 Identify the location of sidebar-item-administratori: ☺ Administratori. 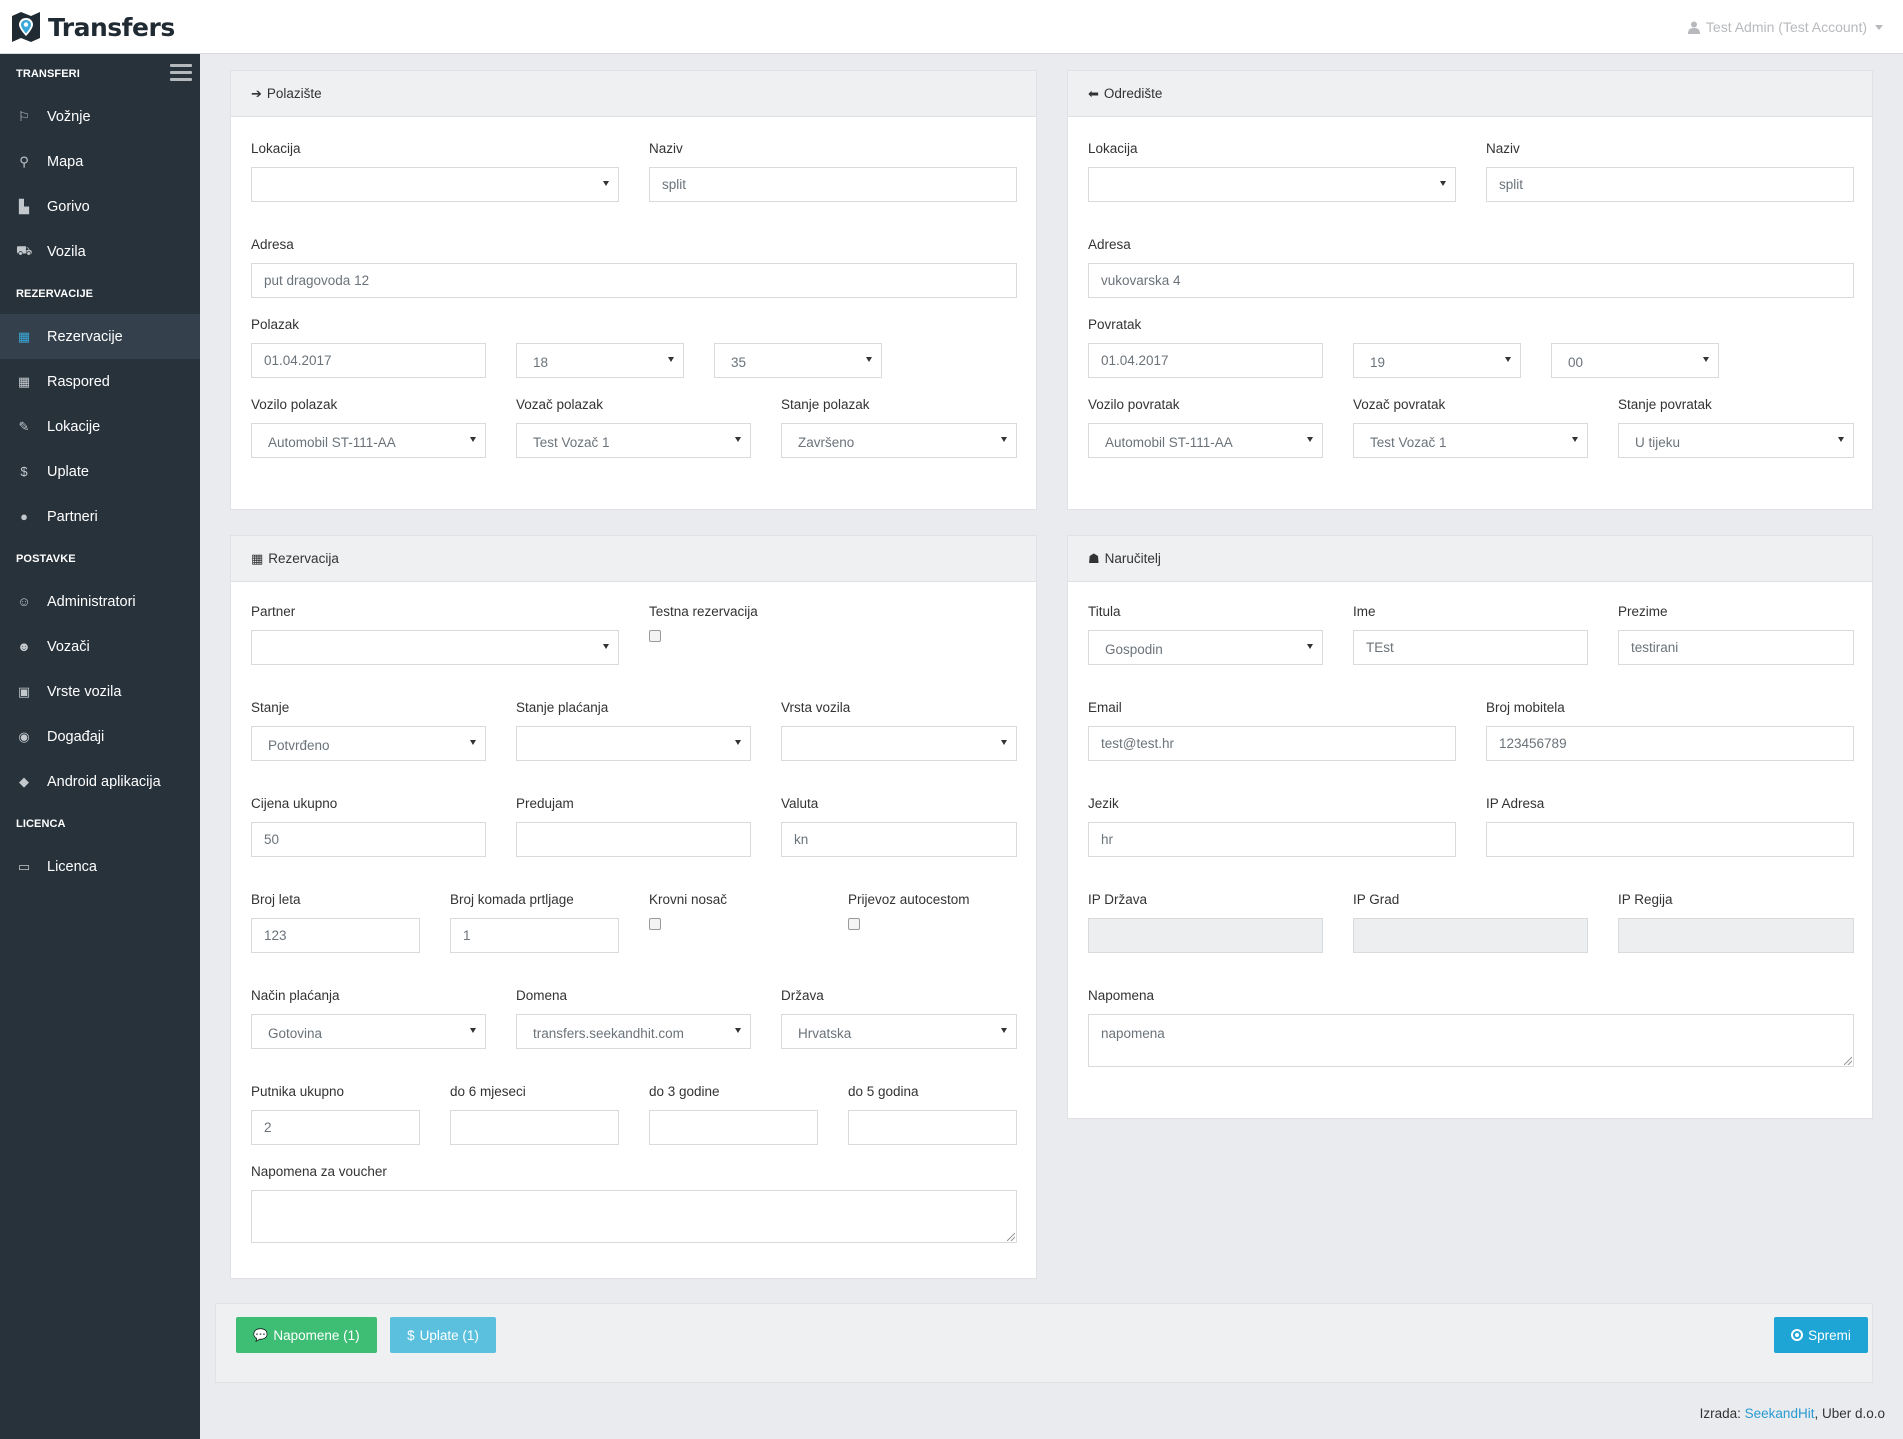
(100, 601).